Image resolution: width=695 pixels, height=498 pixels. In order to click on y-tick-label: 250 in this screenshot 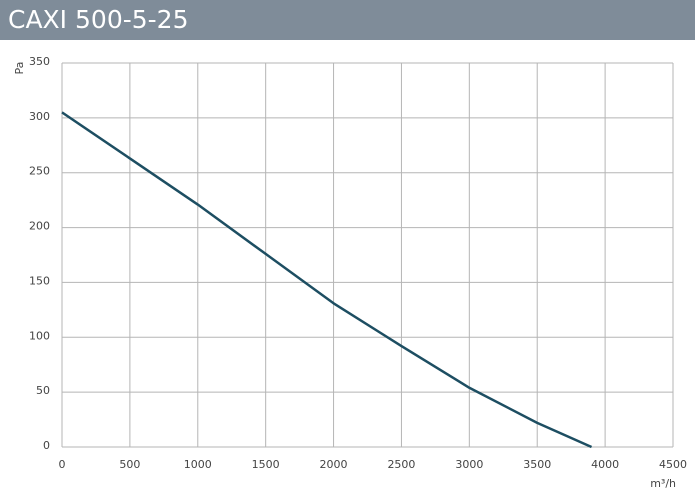, I will do `click(39, 171)`.